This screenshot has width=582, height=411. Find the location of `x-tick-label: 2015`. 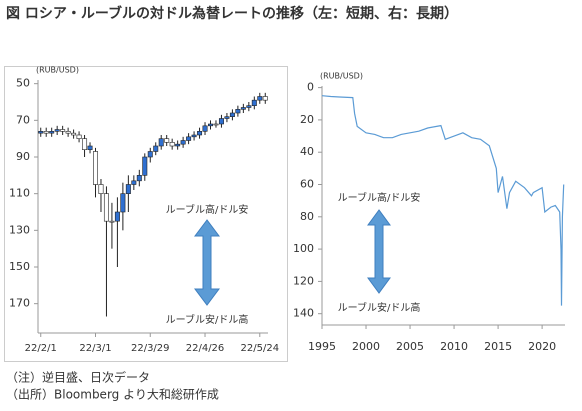

x-tick-label: 2015 is located at coordinates (498, 346).